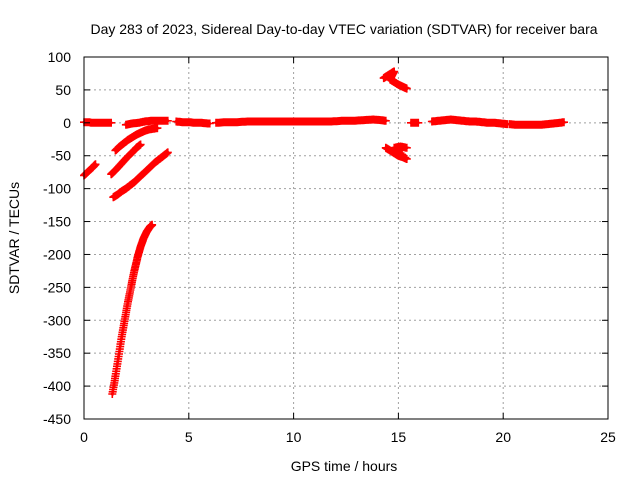  I want to click on x-tick-label: 20, so click(503, 437).